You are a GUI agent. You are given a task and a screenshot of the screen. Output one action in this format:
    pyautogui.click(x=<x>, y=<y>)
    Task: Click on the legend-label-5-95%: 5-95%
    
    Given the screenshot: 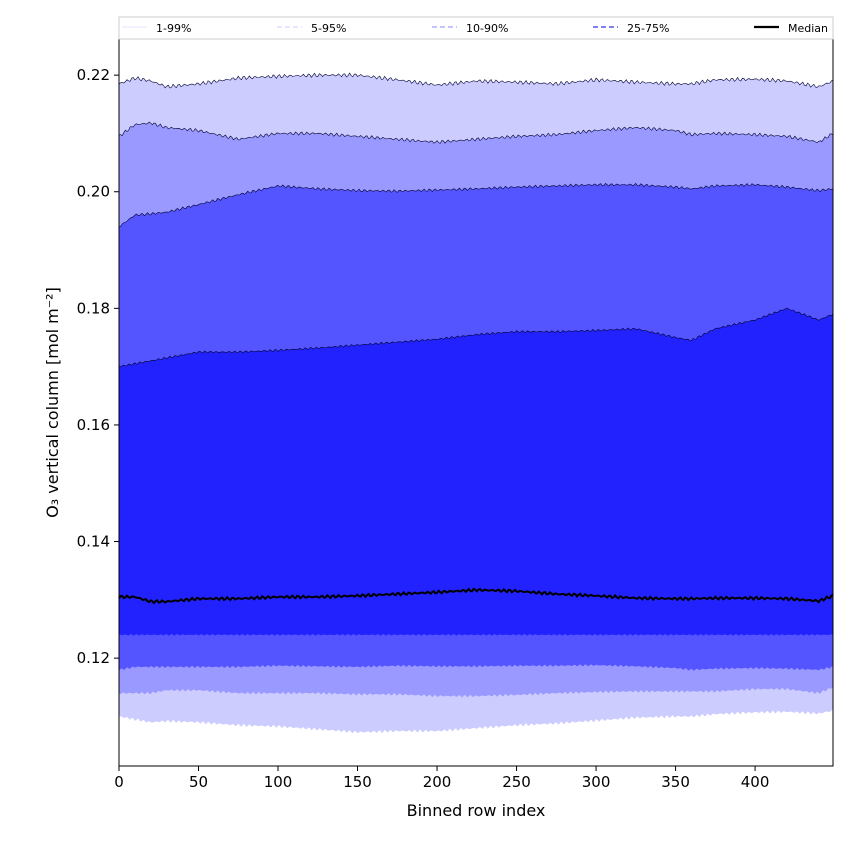 What is the action you would take?
    pyautogui.click(x=328, y=28)
    